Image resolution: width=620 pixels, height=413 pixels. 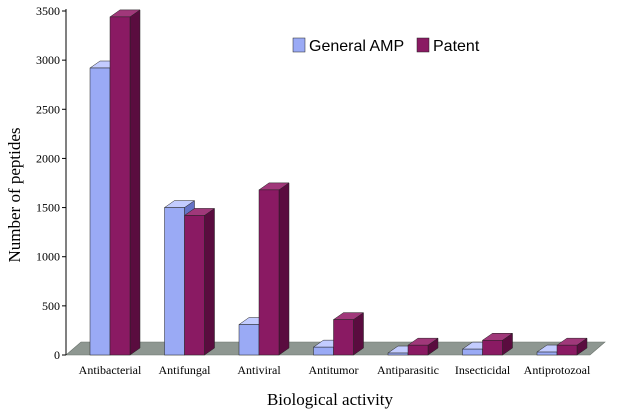 I want to click on legend: General AMP Patent, so click(x=386, y=46).